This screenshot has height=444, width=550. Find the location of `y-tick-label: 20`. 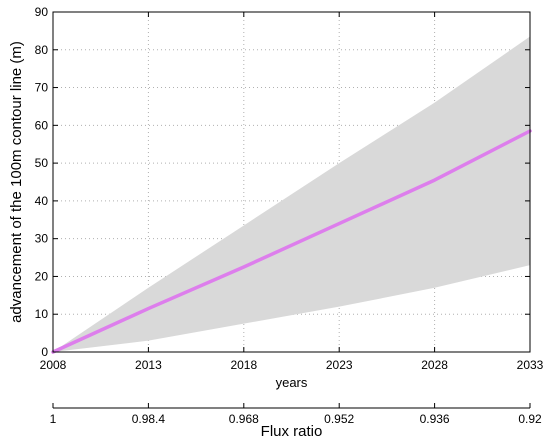

y-tick-label: 20 is located at coordinates (42, 276).